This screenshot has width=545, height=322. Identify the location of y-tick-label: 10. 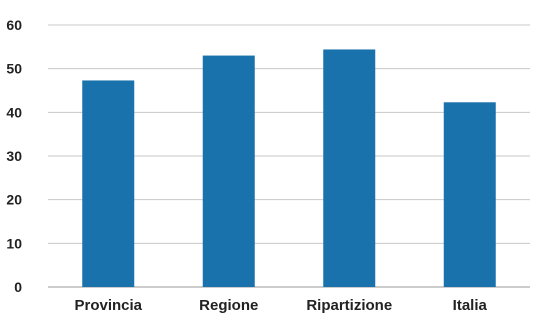
(14, 243).